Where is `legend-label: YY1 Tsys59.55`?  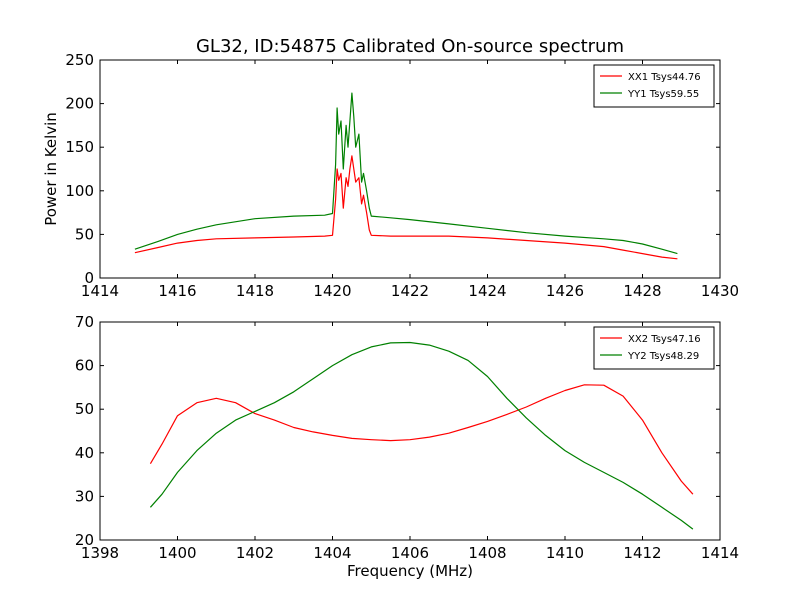 legend-label: YY1 Tsys59.55 is located at coordinates (663, 94).